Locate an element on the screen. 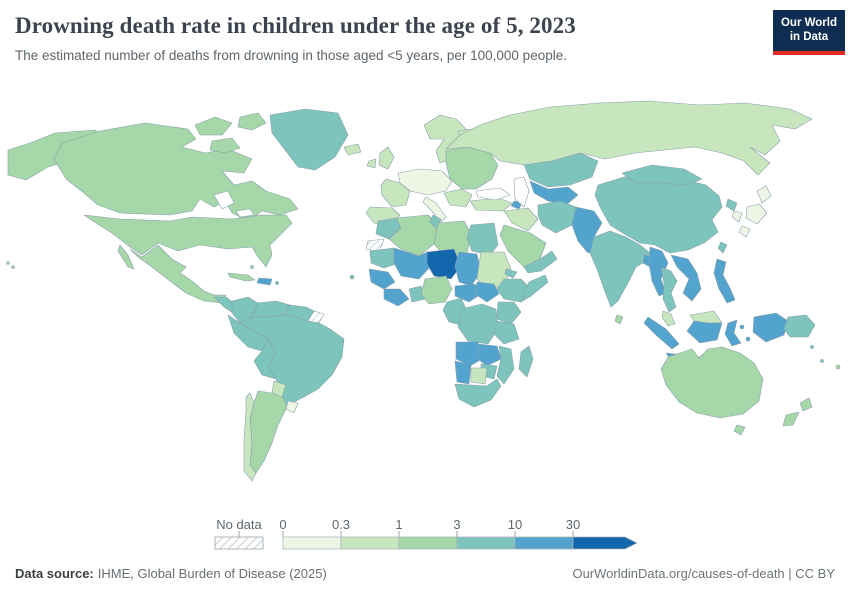 This screenshot has height=600, width=850. map-region-malaysia is located at coordinates (668, 318).